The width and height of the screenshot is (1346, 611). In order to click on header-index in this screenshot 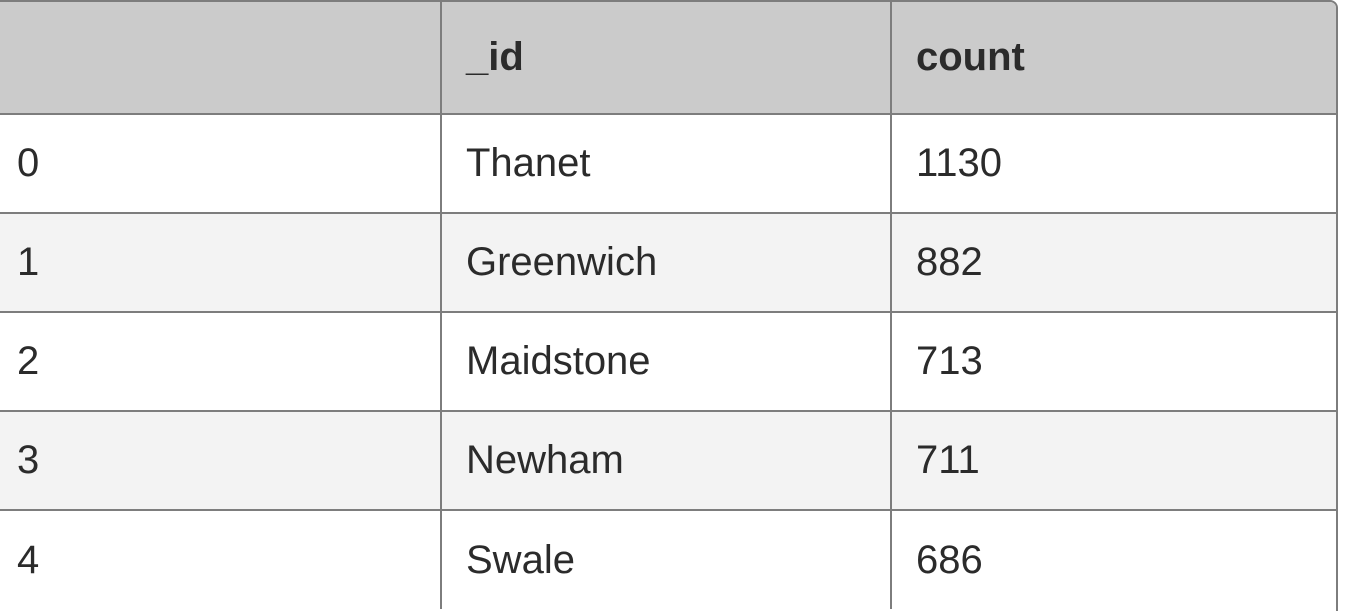, I will do `click(221, 58)`.